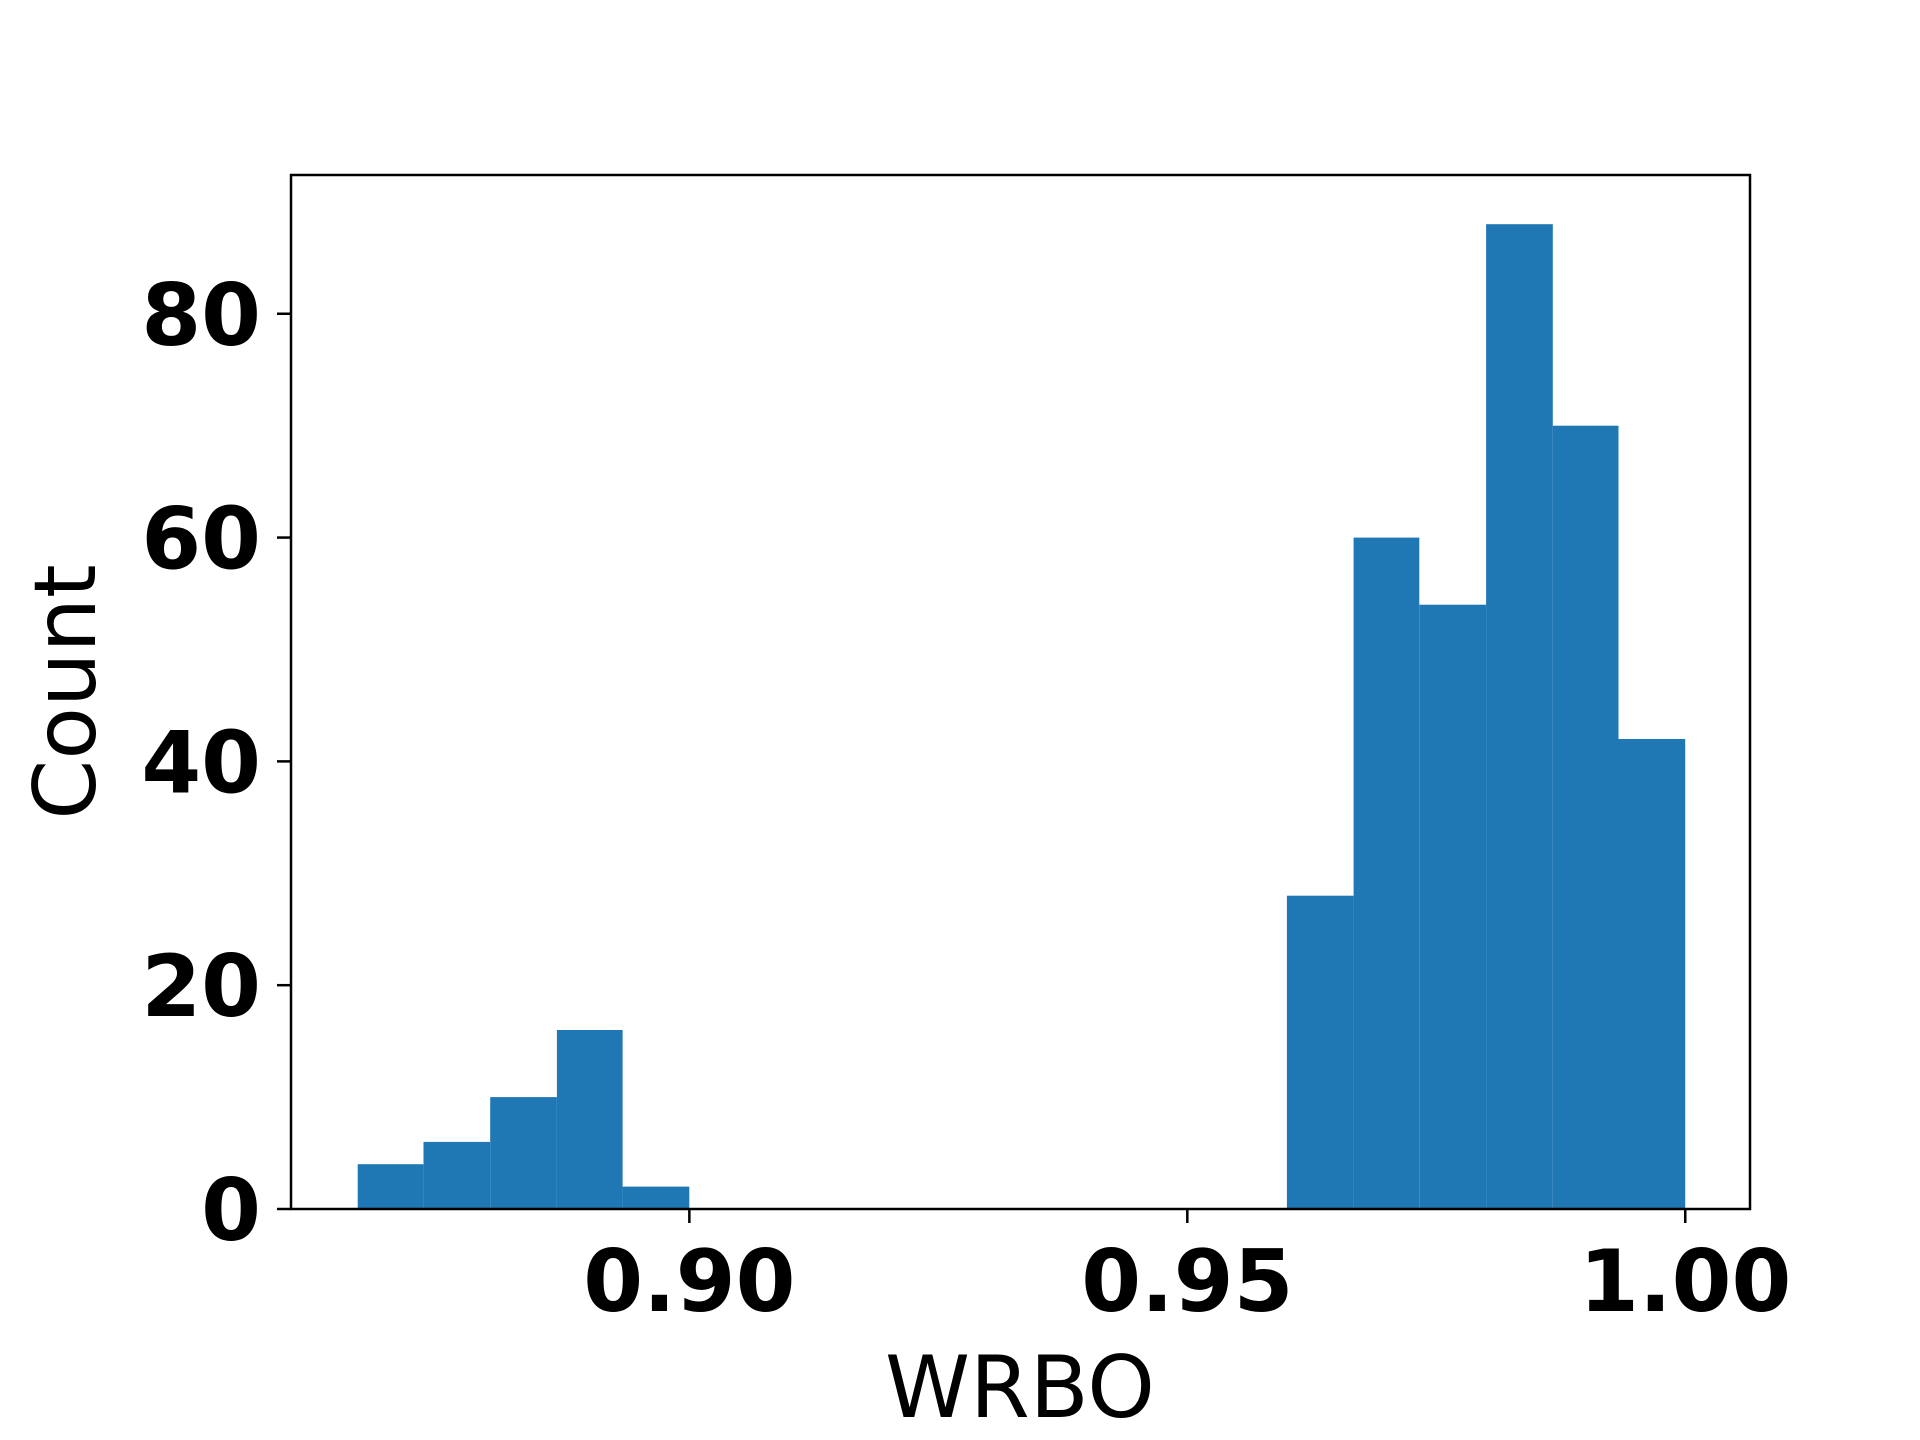 The image size is (1920, 1440). I want to click on y-tick-label-3: 60, so click(201, 540).